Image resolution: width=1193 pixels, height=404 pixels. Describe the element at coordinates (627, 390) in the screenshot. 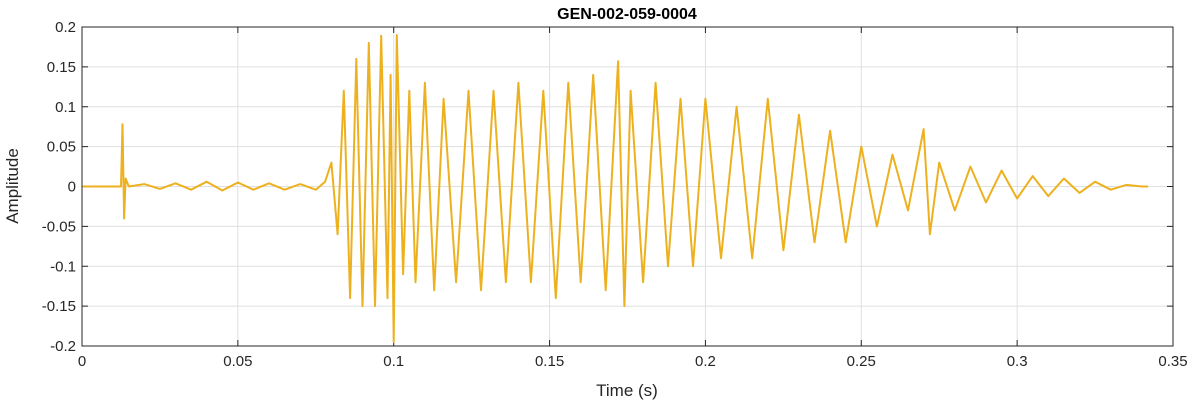

I see `x-axis-label: Time (s)` at that location.